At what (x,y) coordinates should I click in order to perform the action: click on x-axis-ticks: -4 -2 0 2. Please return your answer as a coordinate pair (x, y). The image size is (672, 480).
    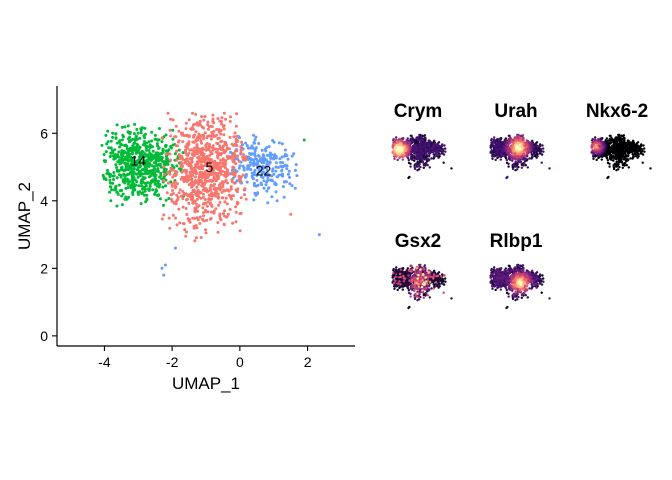
    Looking at the image, I should click on (205, 358).